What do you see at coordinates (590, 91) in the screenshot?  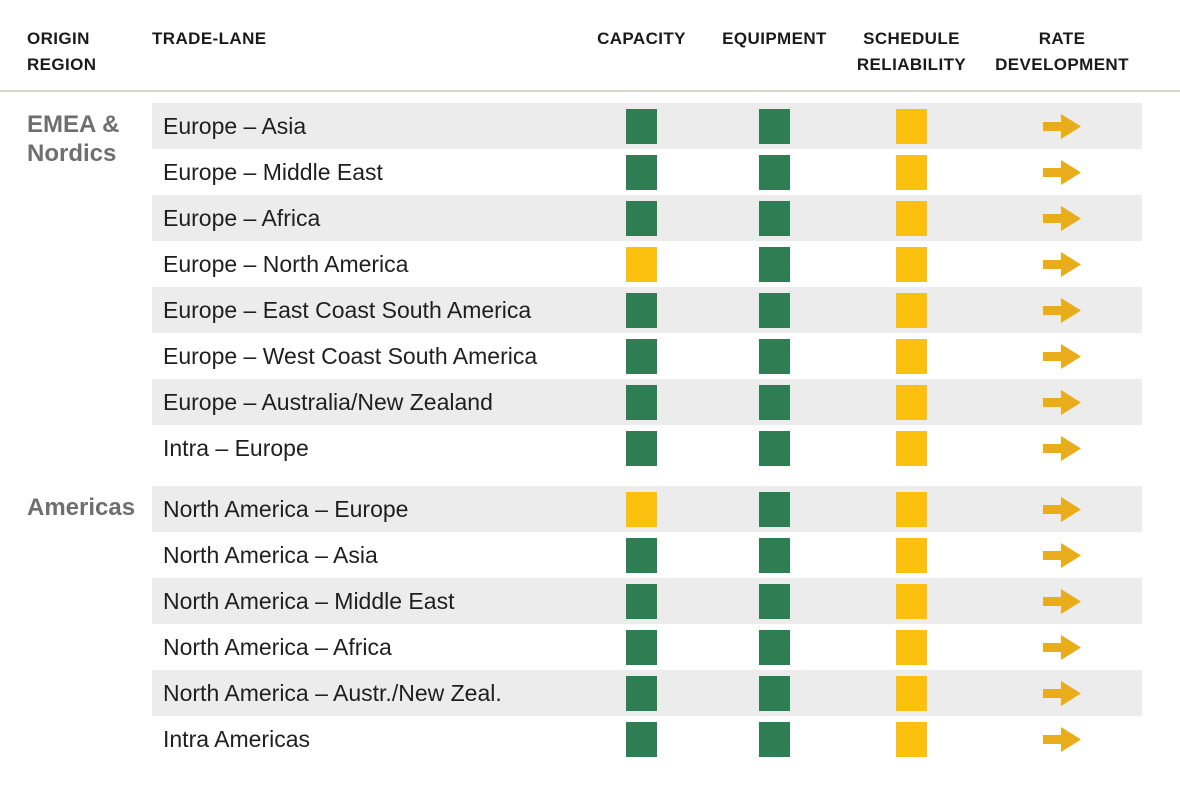 I see `header-divider` at bounding box center [590, 91].